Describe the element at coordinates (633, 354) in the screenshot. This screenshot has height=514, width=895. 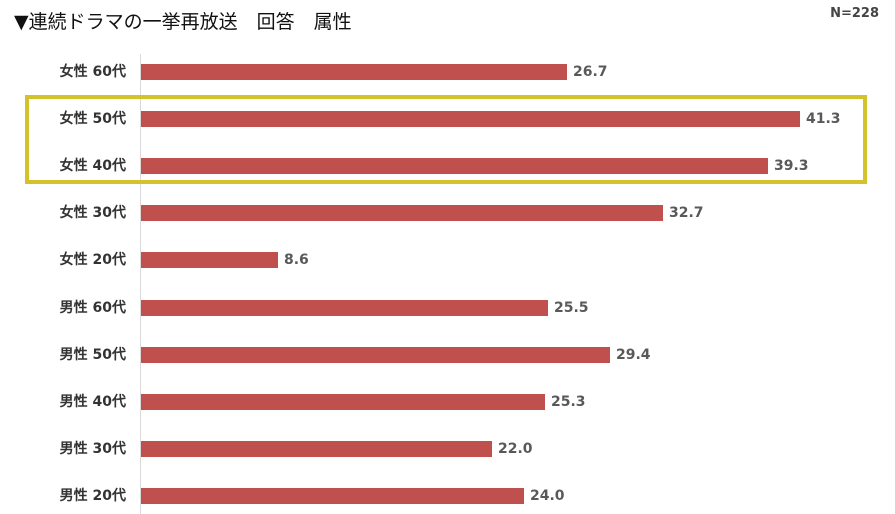
I see `data-label: 29.4` at that location.